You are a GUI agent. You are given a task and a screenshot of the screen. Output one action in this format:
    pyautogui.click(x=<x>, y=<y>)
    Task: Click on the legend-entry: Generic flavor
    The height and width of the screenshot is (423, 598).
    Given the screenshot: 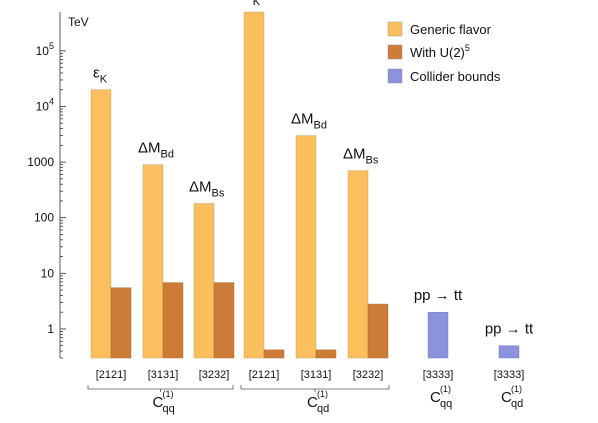 What is the action you would take?
    pyautogui.click(x=451, y=29)
    